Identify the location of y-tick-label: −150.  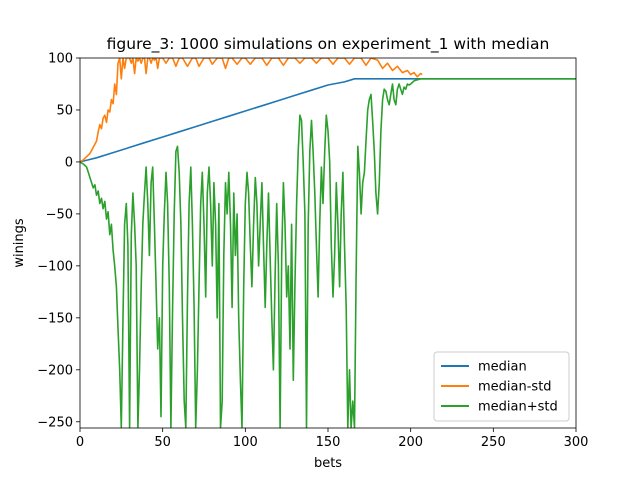
(55, 318).